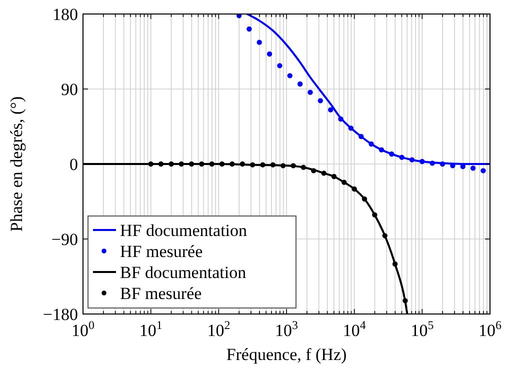 The height and width of the screenshot is (366, 513). Describe the element at coordinates (354, 329) in the screenshot. I see `x-tick-label: 10$^{4}$` at that location.